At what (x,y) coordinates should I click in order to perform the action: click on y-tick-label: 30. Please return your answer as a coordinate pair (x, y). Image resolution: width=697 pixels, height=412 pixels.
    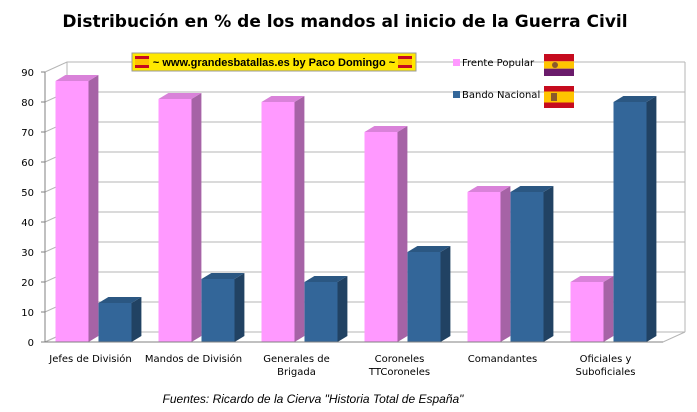
    Looking at the image, I should click on (27, 253).